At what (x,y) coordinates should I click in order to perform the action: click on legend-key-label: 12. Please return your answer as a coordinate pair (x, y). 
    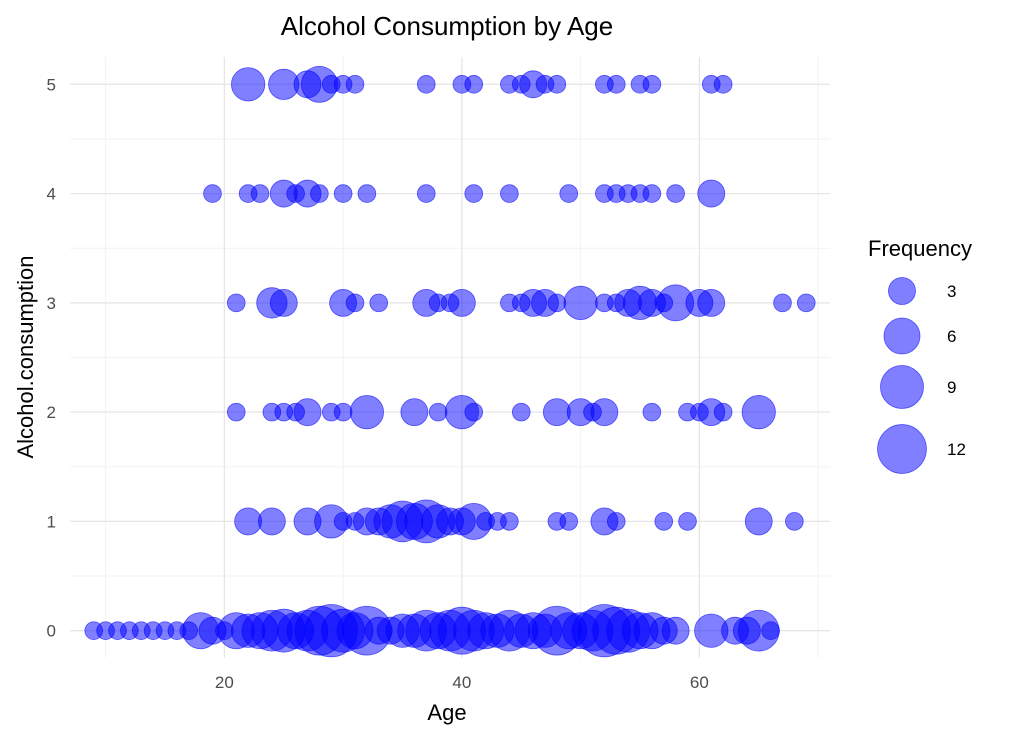
    Looking at the image, I should click on (956, 449).